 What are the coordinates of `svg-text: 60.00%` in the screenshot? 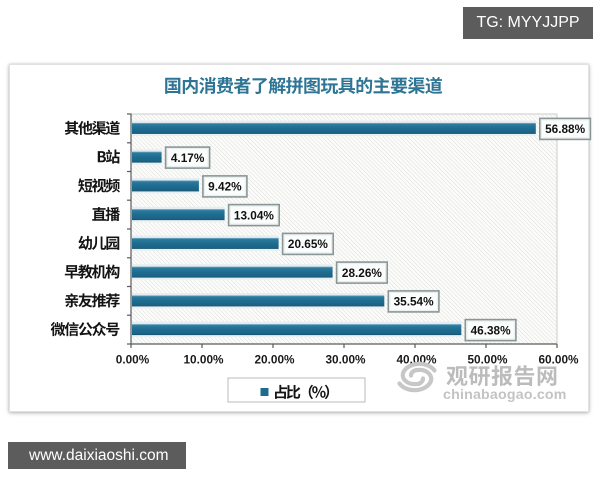 It's located at (558, 360).